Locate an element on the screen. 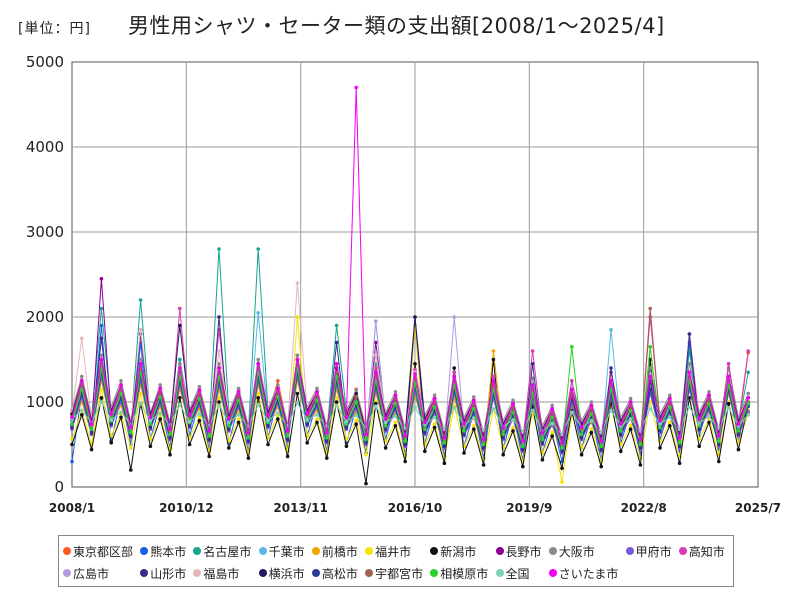 This screenshot has width=800, height=600. legend-label: 広島市 is located at coordinates (91, 573).